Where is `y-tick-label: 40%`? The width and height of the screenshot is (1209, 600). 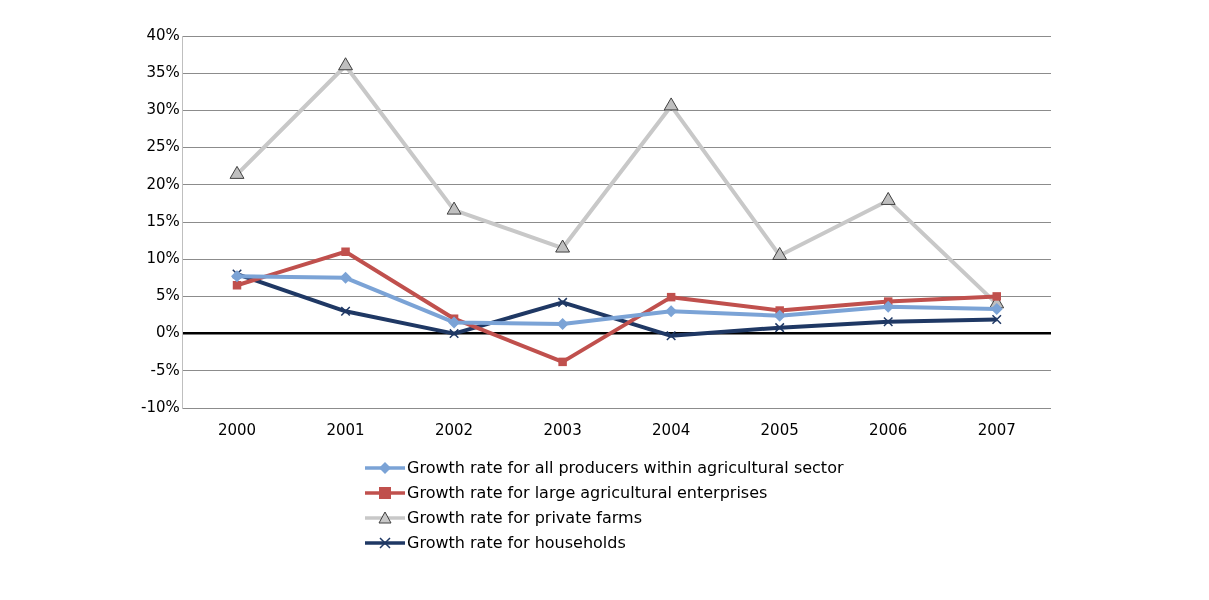 y-tick-label: 40% is located at coordinates (163, 34).